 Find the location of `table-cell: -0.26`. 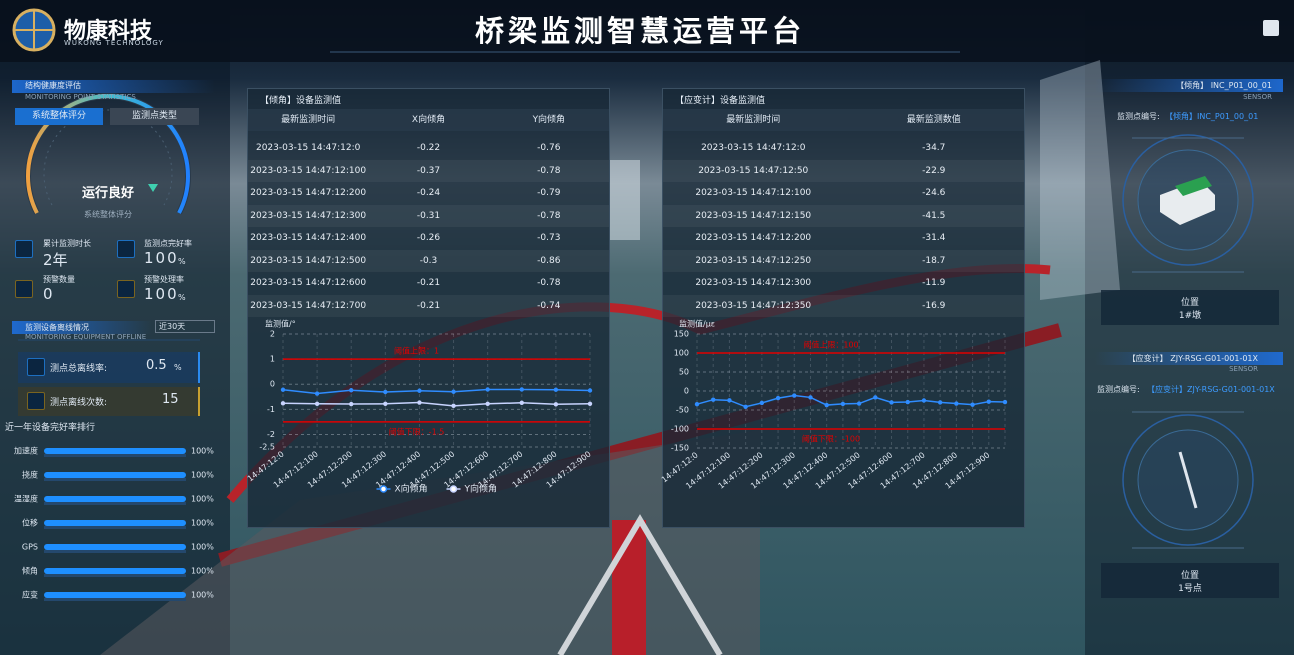

table-cell: -0.26 is located at coordinates (428, 238).